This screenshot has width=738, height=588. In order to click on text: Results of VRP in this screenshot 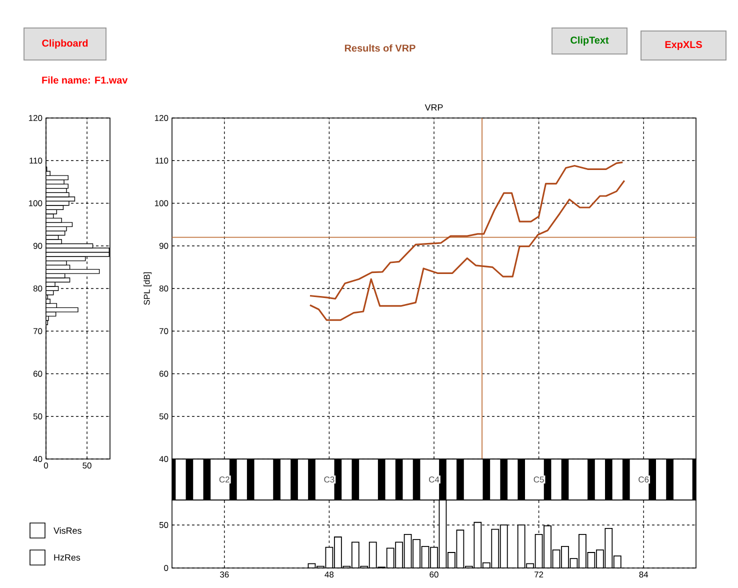, I will do `click(380, 48)`.